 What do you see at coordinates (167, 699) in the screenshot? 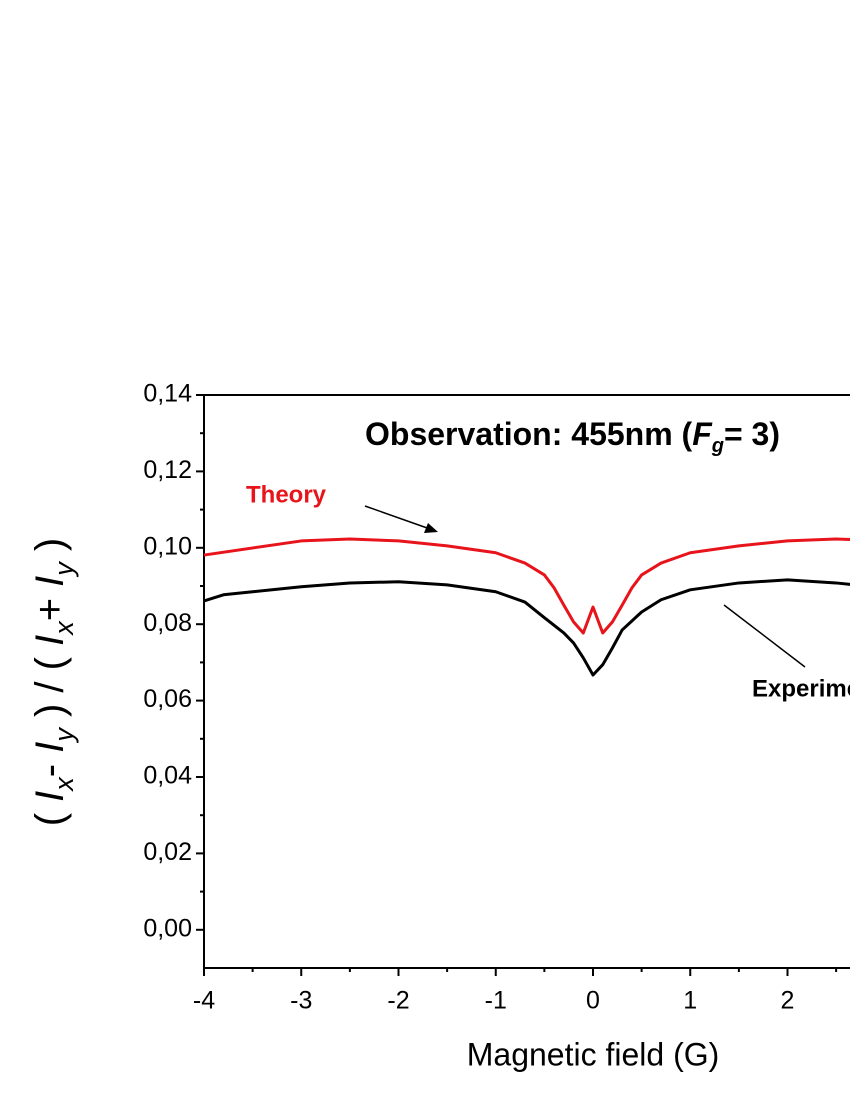
I see `y-tick-label: 0,06` at bounding box center [167, 699].